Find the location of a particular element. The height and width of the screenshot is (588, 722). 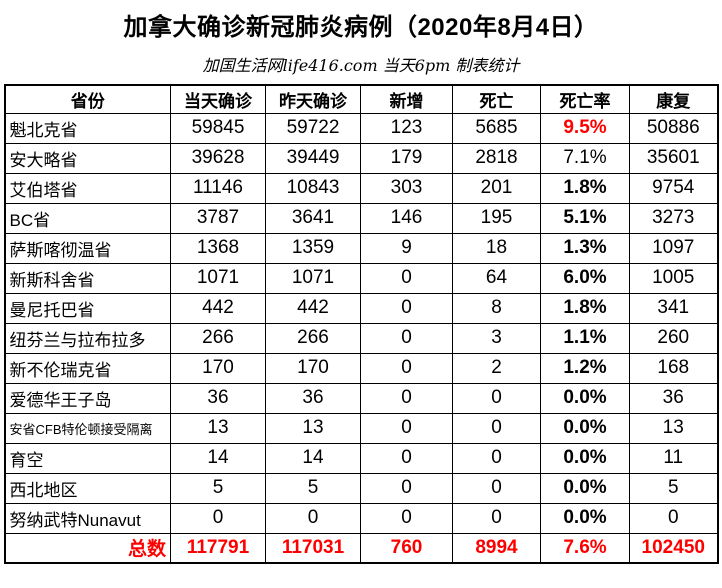

total-label: 总数 is located at coordinates (87, 548).